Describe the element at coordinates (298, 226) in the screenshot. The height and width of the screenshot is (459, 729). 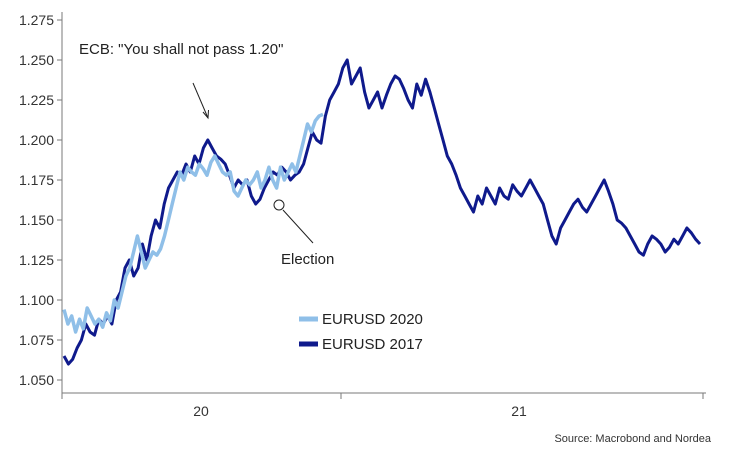
I see `election-pointer` at that location.